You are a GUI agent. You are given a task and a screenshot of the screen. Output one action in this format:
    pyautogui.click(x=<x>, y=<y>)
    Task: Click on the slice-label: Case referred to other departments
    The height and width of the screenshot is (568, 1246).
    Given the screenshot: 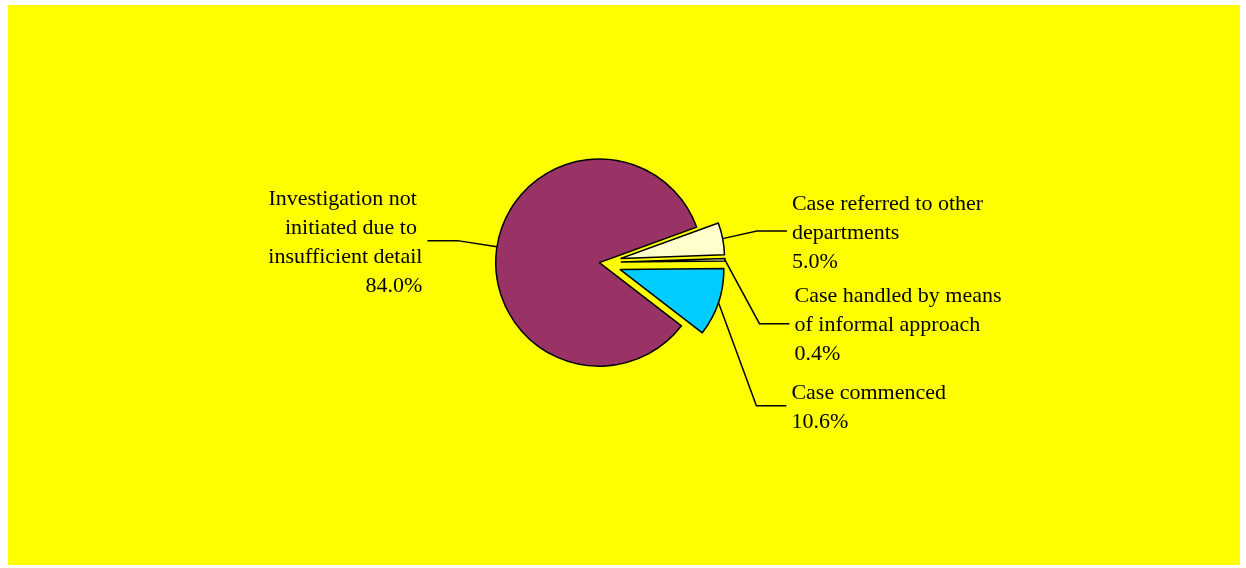 What is the action you would take?
    pyautogui.click(x=890, y=216)
    